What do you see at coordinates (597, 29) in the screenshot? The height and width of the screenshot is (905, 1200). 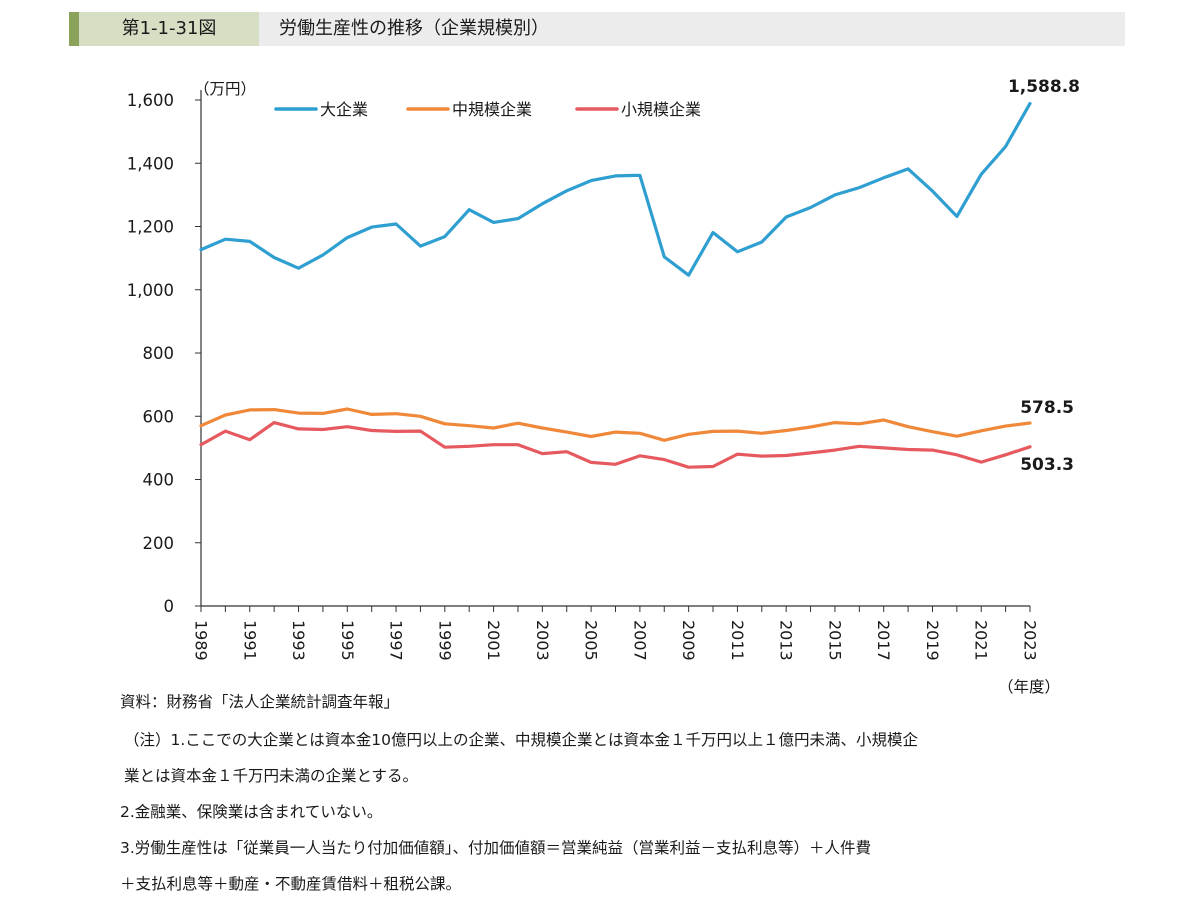 I see `figure-header: 第1-1-31図 労働生産性の推移（企業規模別）` at bounding box center [597, 29].